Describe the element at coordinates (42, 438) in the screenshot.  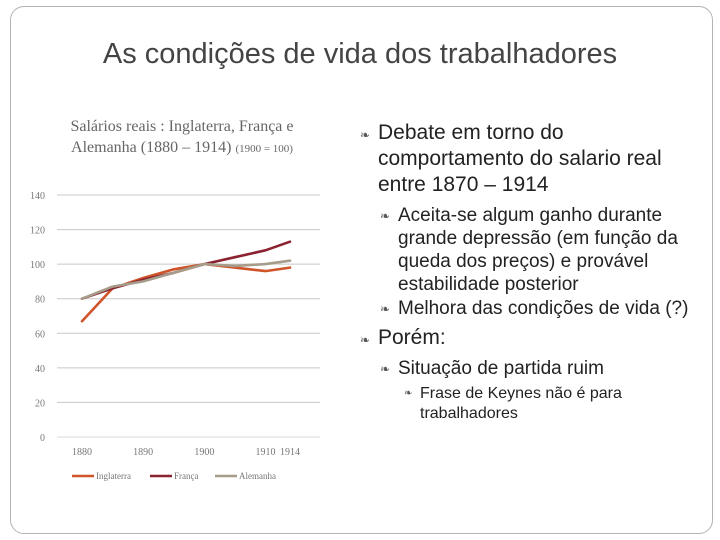
I see `y-tick-label: 0` at that location.